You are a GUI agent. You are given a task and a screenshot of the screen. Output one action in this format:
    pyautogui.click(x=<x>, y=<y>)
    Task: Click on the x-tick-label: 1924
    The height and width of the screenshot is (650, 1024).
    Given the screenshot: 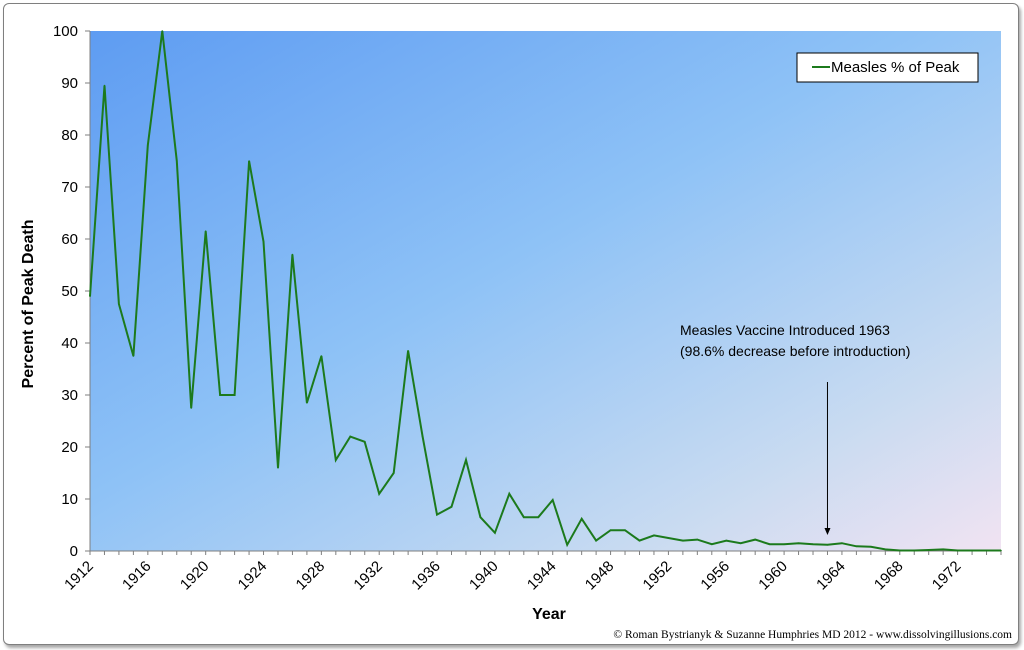 What is the action you would take?
    pyautogui.click(x=253, y=576)
    